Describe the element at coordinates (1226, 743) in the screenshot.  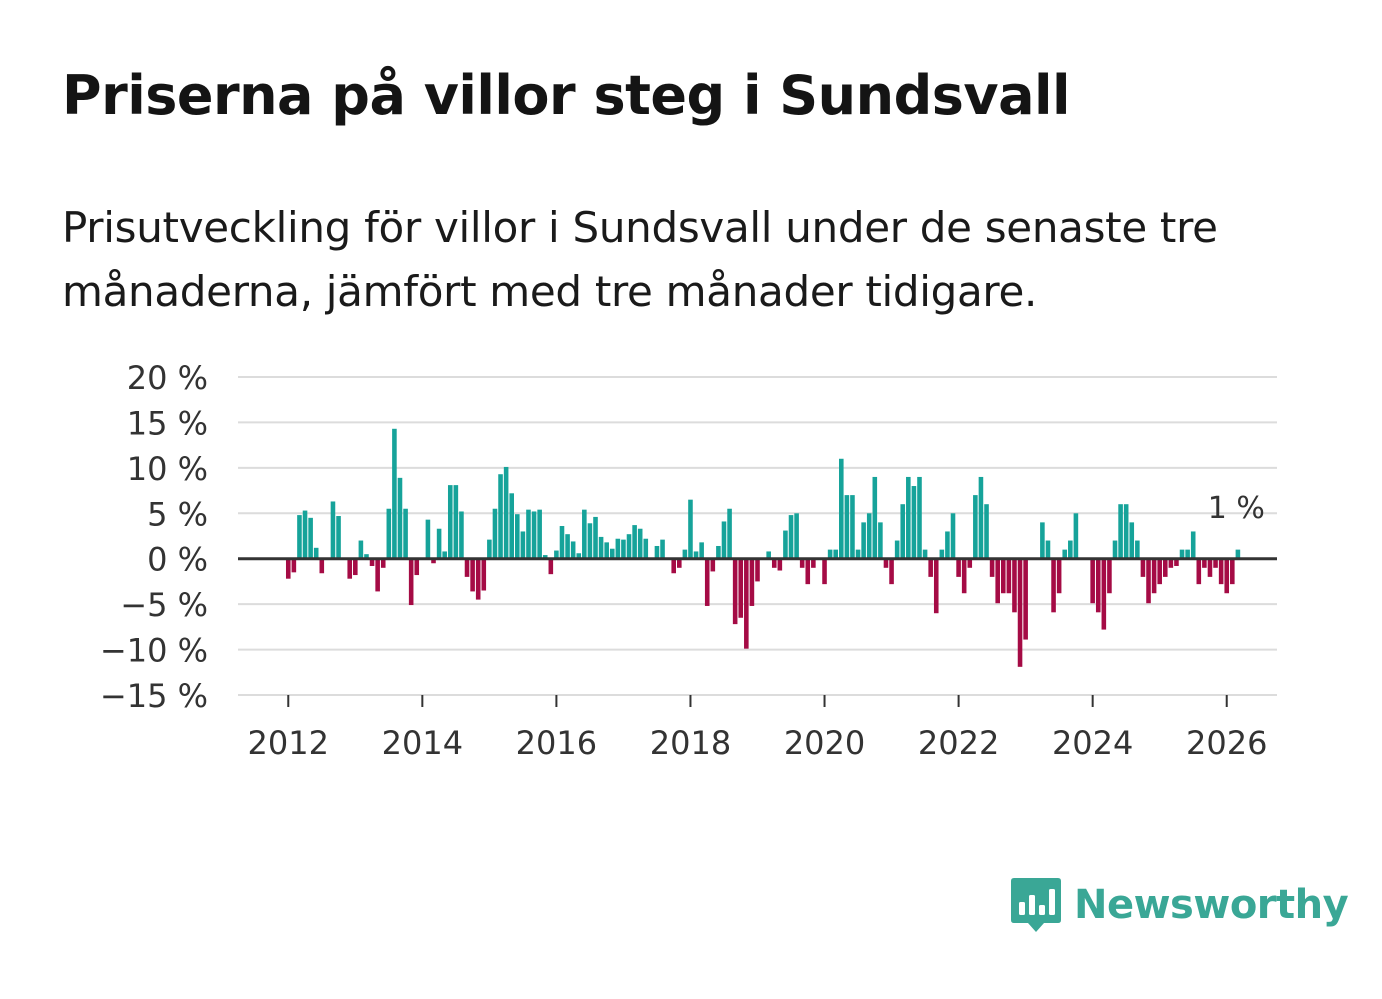
I see `x-tick-label: 2026` at that location.